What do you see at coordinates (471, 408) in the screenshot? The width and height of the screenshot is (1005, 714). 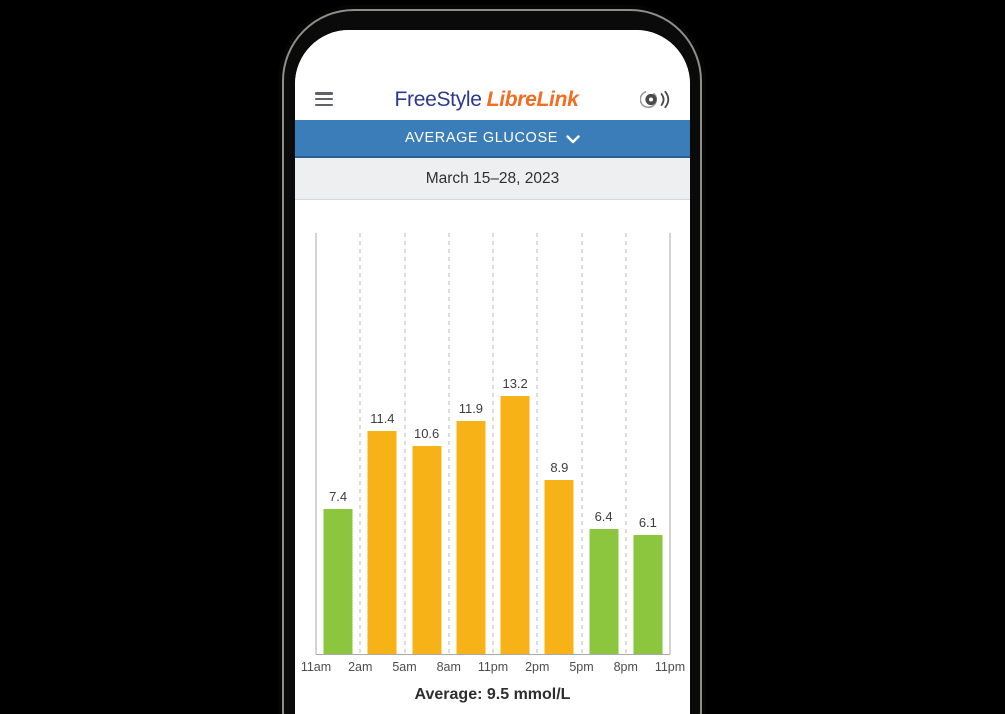 I see `bar-value-label: 11.9` at bounding box center [471, 408].